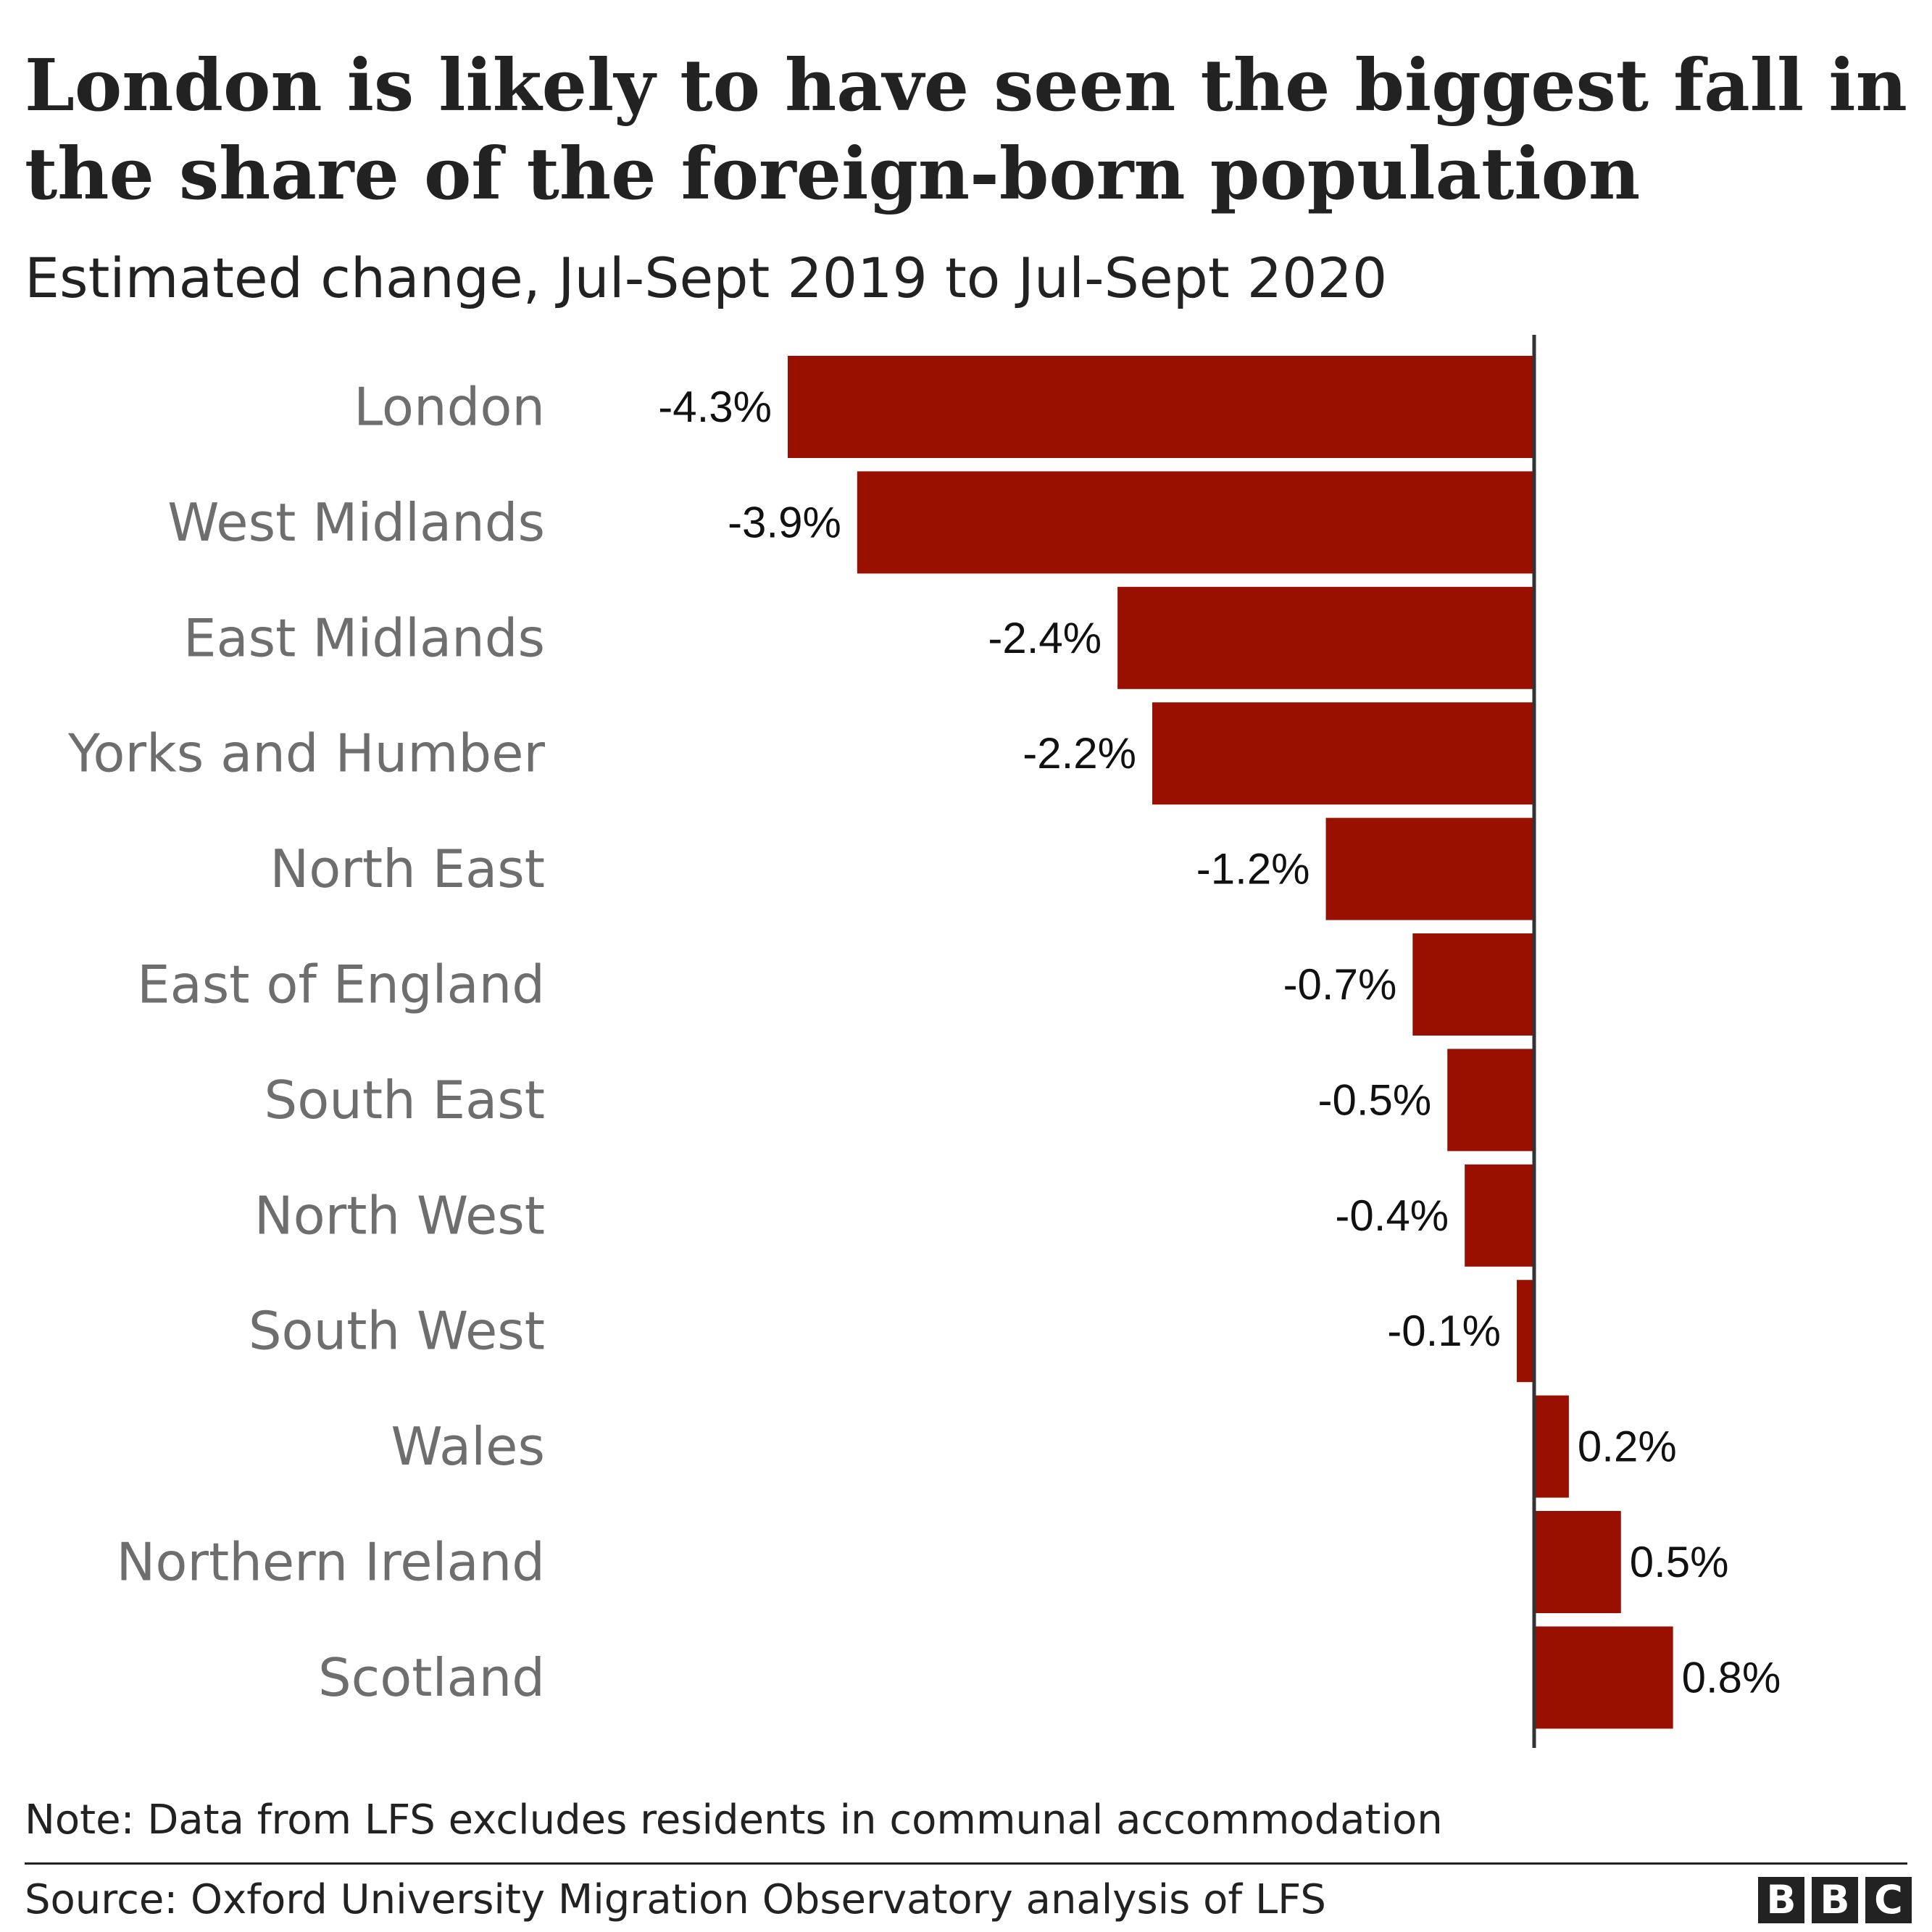 This screenshot has height=1932, width=1932. What do you see at coordinates (1732, 1678) in the screenshot?
I see `value-label-scotland: 0.8%` at bounding box center [1732, 1678].